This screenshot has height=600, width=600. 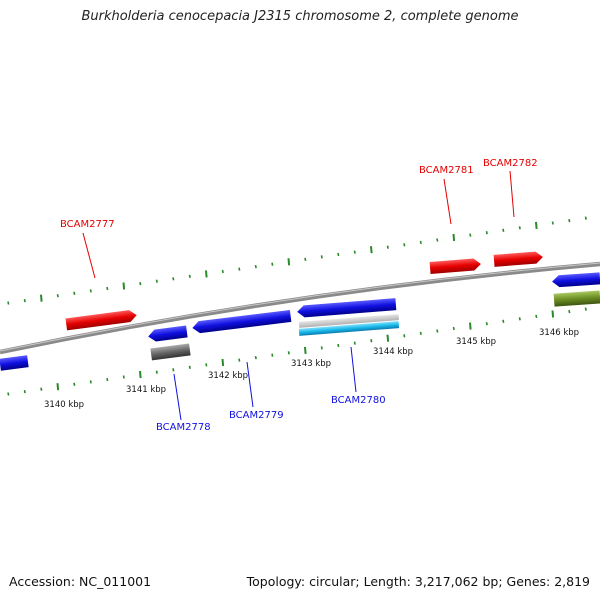 What do you see at coordinates (447, 201) in the screenshot?
I see `connector-bcam2781` at bounding box center [447, 201].